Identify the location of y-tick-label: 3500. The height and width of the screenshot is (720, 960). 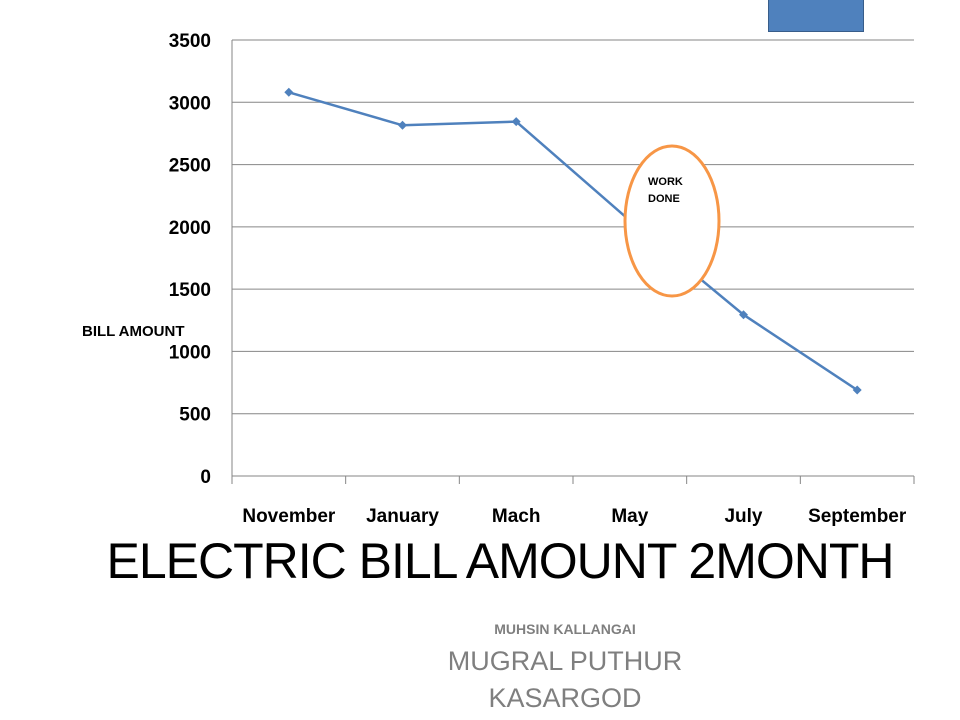
(190, 41).